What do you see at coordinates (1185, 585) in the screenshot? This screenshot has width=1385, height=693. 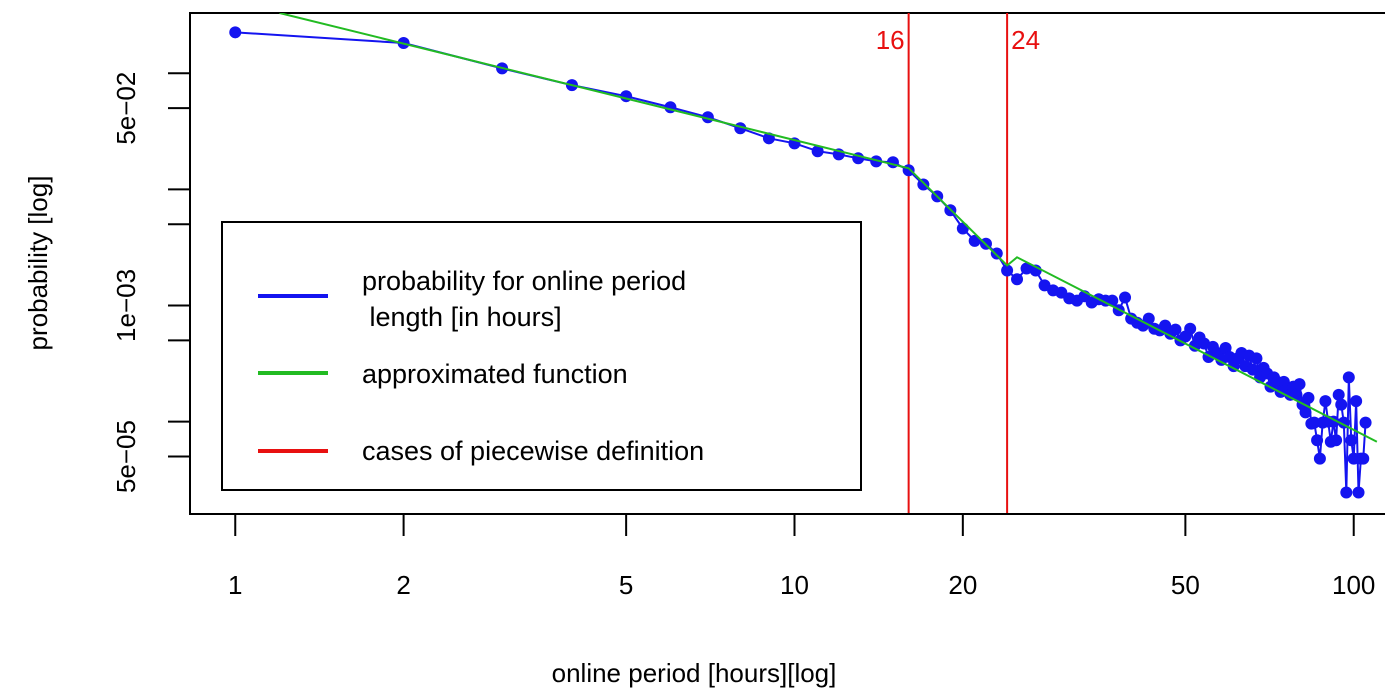 I see `x-tick-label: 50` at bounding box center [1185, 585].